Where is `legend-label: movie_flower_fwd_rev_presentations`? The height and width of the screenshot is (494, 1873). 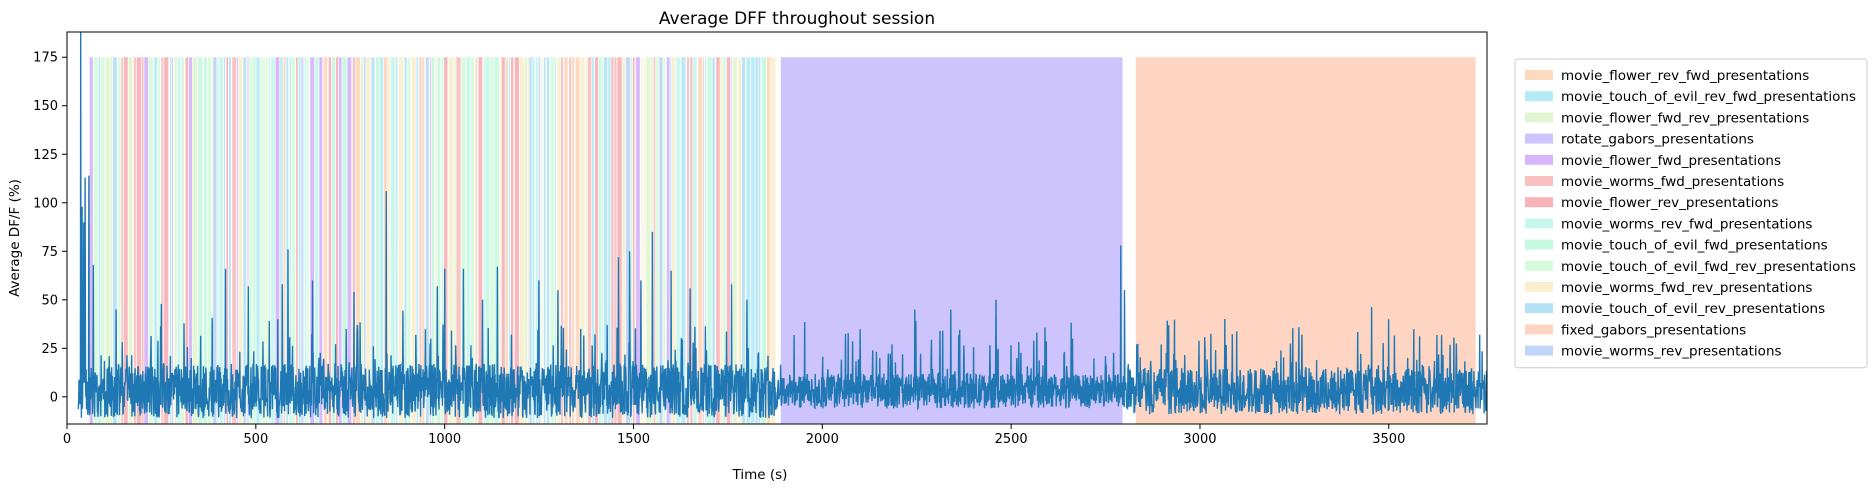
legend-label: movie_flower_fwd_rev_presentations is located at coordinates (1685, 118).